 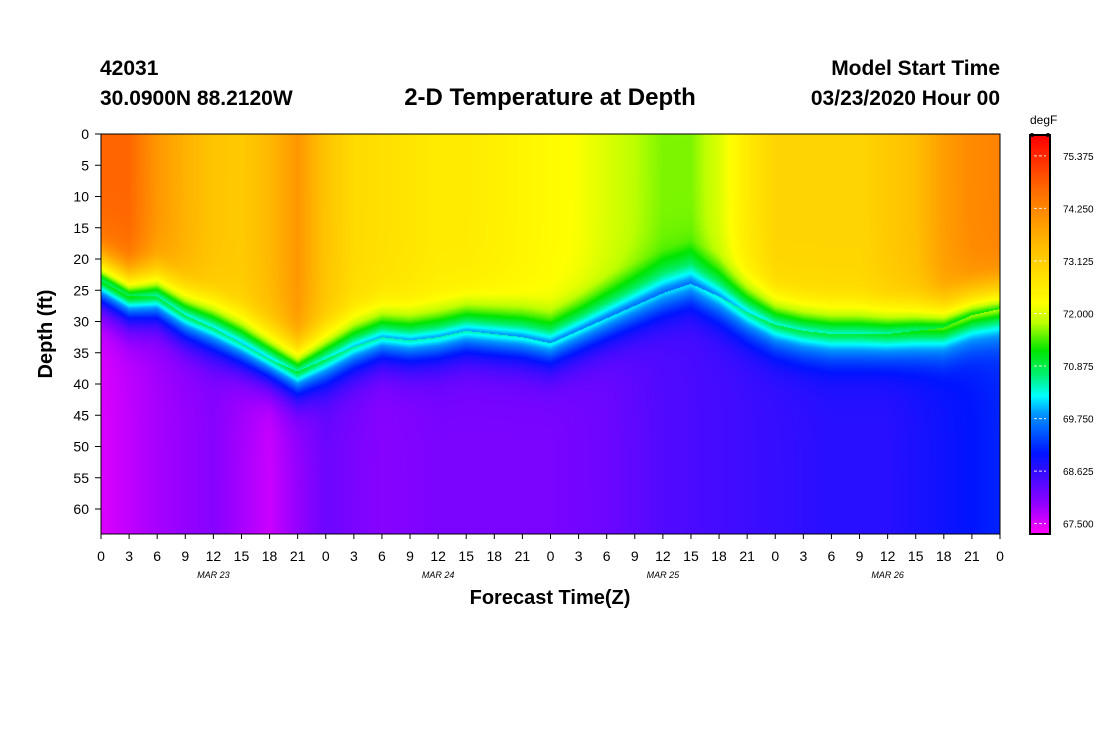 I want to click on y-tick-label: 50, so click(x=81, y=447).